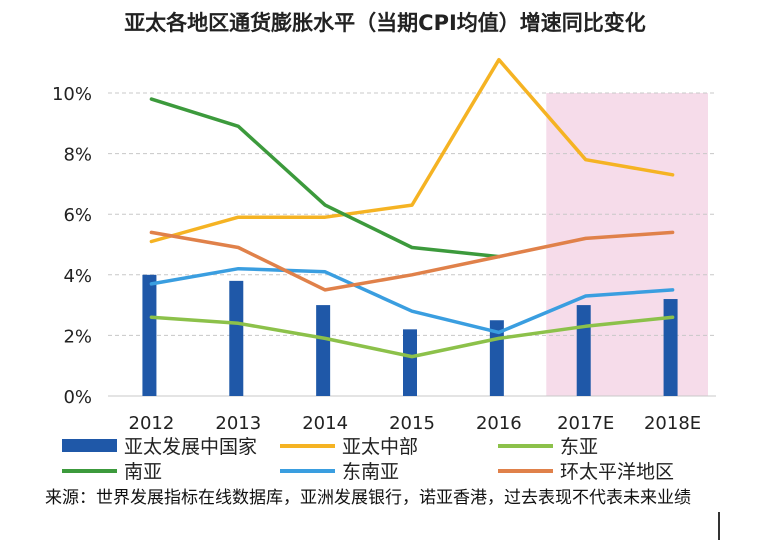 The height and width of the screenshot is (542, 779). What do you see at coordinates (499, 423) in the screenshot?
I see `x-tick-label: 2016` at bounding box center [499, 423].